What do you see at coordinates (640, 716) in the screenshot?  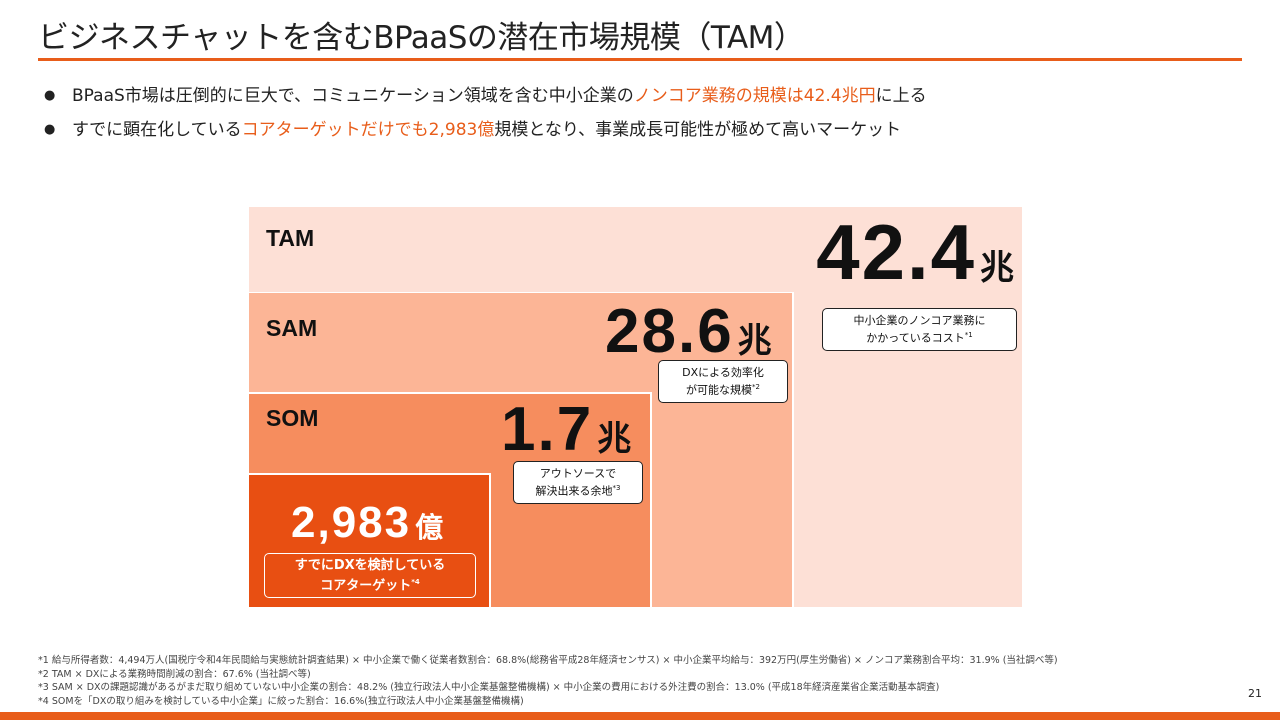 I see `footer-accent-bar` at bounding box center [640, 716].